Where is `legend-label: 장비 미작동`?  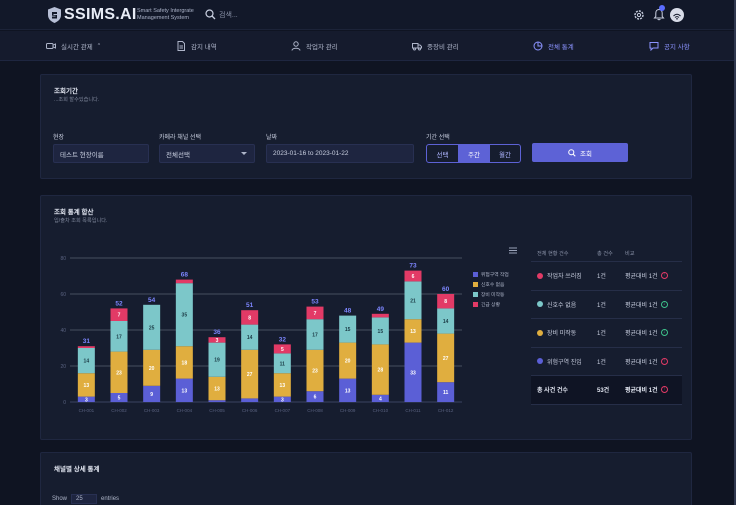
legend-label: 장비 미작동 is located at coordinates (493, 294).